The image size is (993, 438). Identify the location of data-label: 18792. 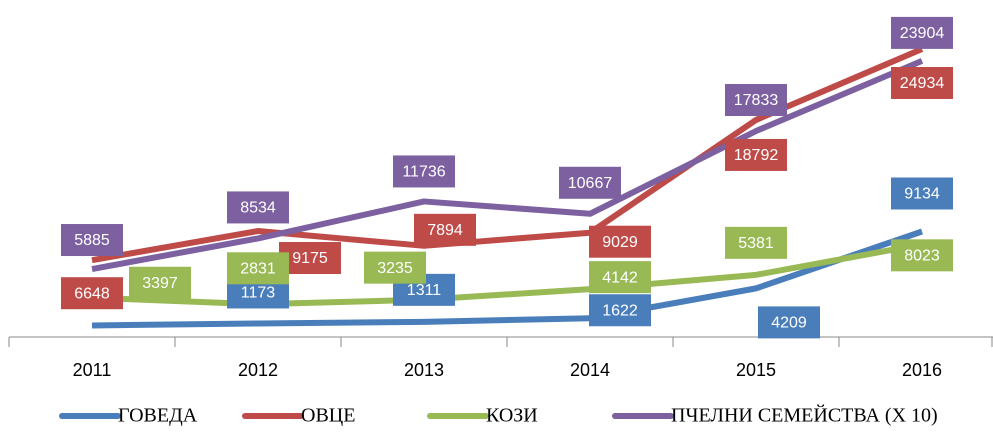
(756, 155).